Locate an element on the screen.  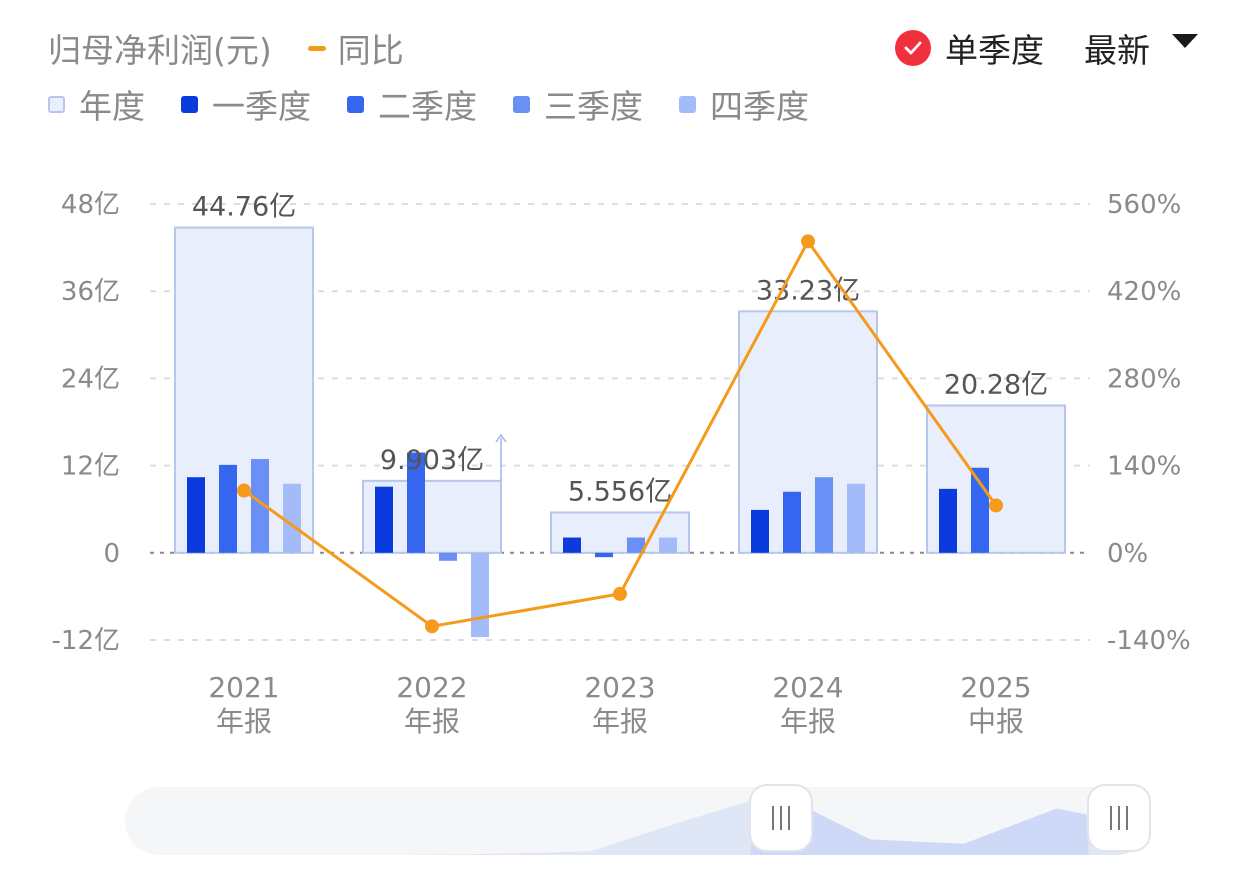
chart-legend: 年度 一季度 二季度 三季度 四季度 is located at coordinates (446, 104).